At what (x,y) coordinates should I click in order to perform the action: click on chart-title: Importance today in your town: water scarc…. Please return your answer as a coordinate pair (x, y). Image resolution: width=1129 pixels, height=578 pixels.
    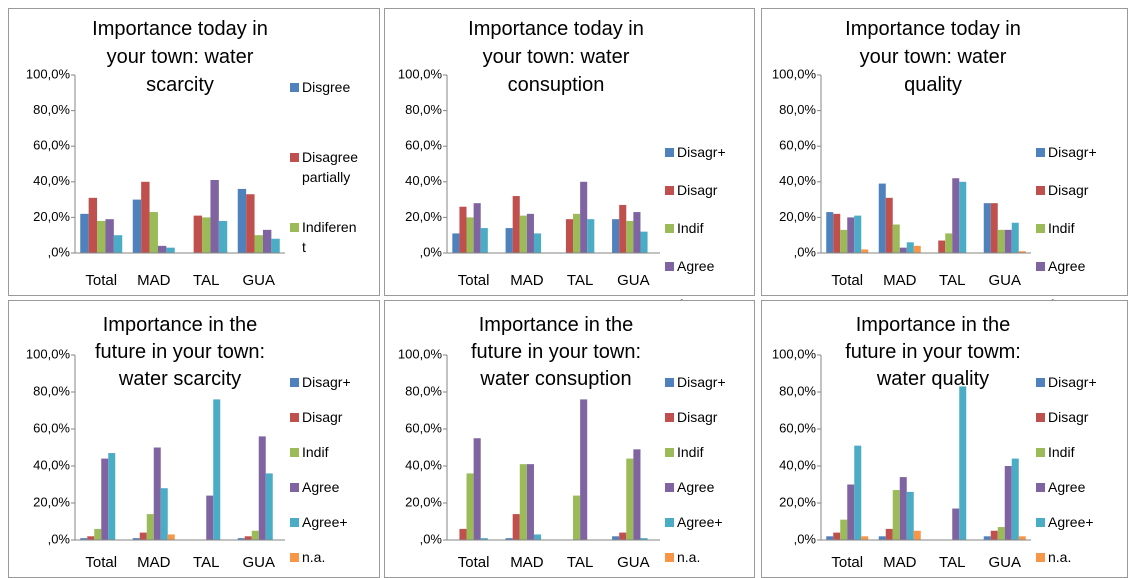
    Looking at the image, I should click on (180, 57).